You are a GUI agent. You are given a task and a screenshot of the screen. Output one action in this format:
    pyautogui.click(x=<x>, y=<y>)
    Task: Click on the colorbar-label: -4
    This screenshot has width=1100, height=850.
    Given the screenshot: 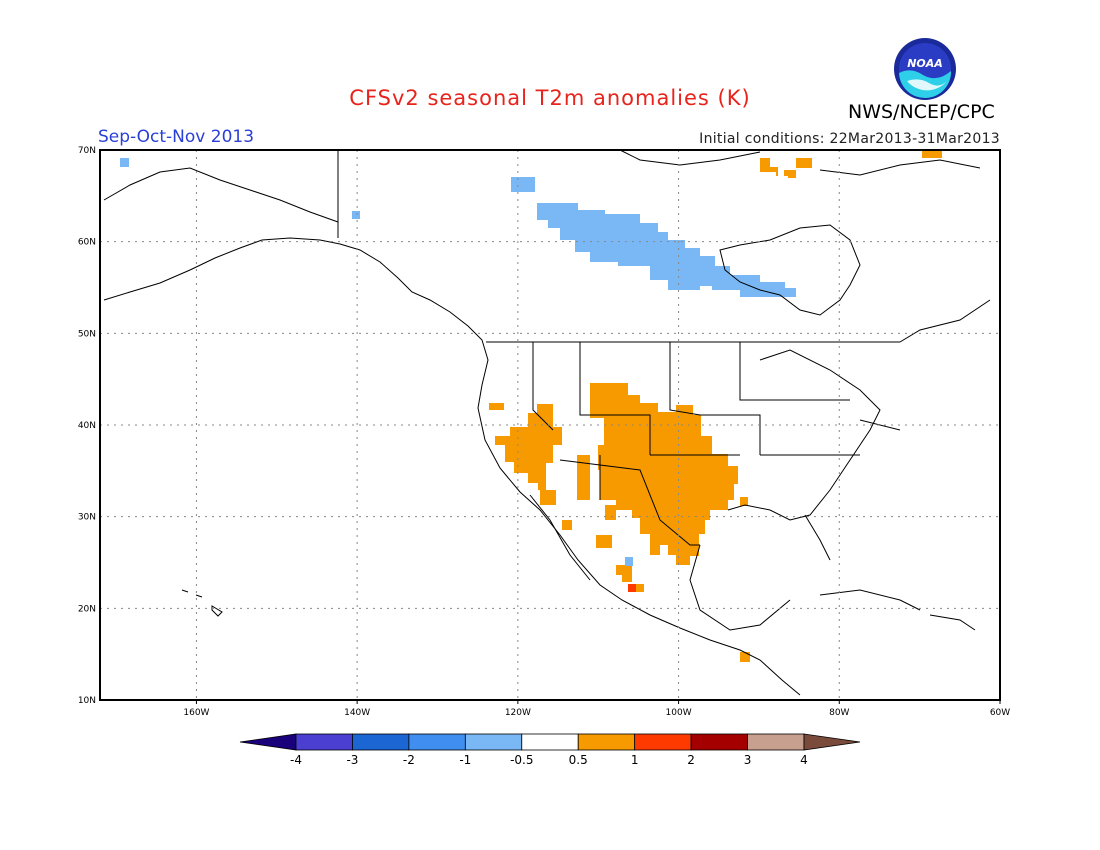 What is the action you would take?
    pyautogui.click(x=296, y=760)
    